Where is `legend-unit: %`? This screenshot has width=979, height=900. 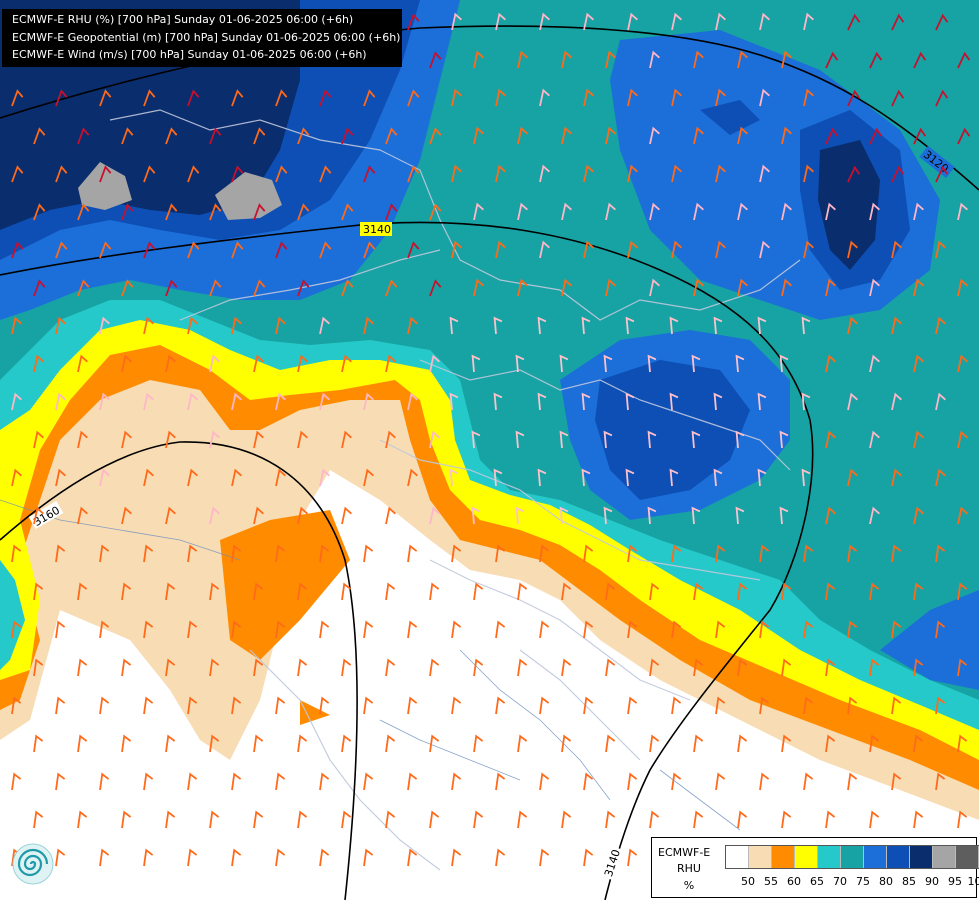
legend-unit: % is located at coordinates (689, 885).